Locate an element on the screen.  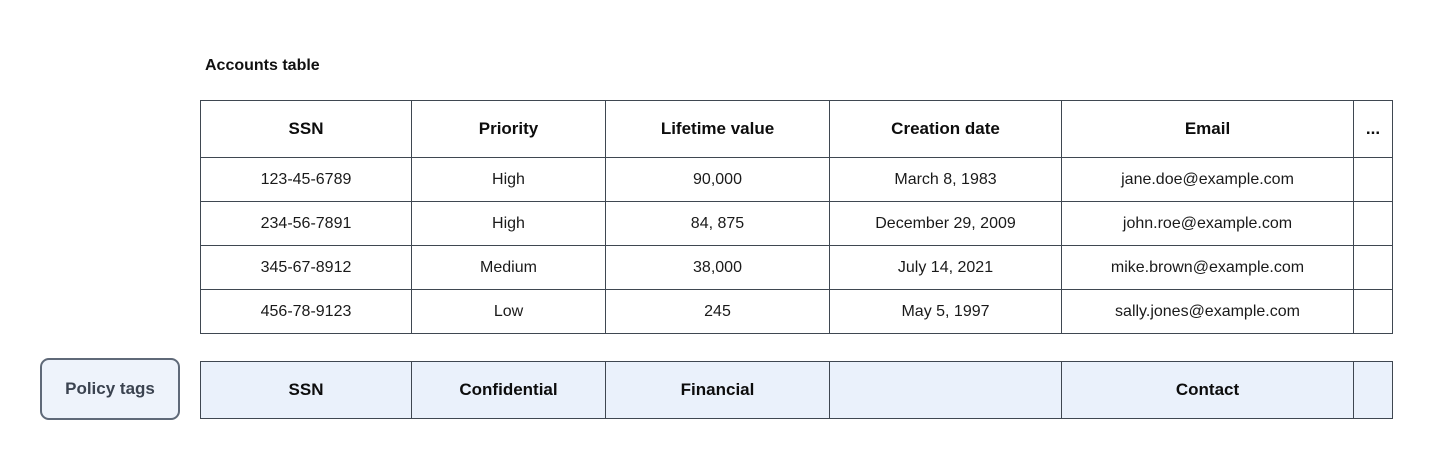
cell-ssn: 345-67-8912 is located at coordinates (306, 267).